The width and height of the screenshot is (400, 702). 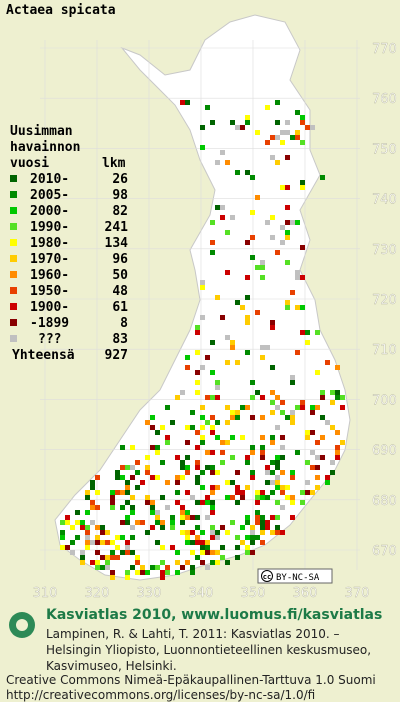 What do you see at coordinates (120, 307) in the screenshot?
I see `legend-count: 61` at bounding box center [120, 307].